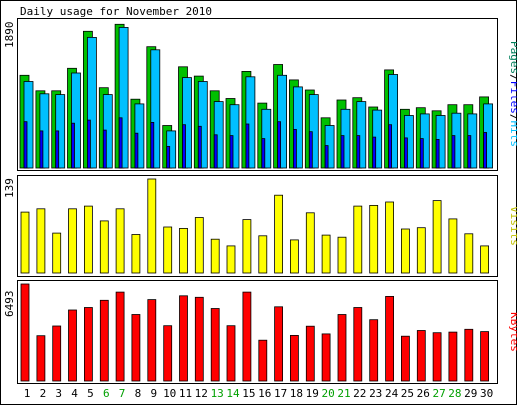 The width and height of the screenshot is (517, 405). What do you see at coordinates (43, 393) in the screenshot?
I see `x-tick-label: 2` at bounding box center [43, 393].